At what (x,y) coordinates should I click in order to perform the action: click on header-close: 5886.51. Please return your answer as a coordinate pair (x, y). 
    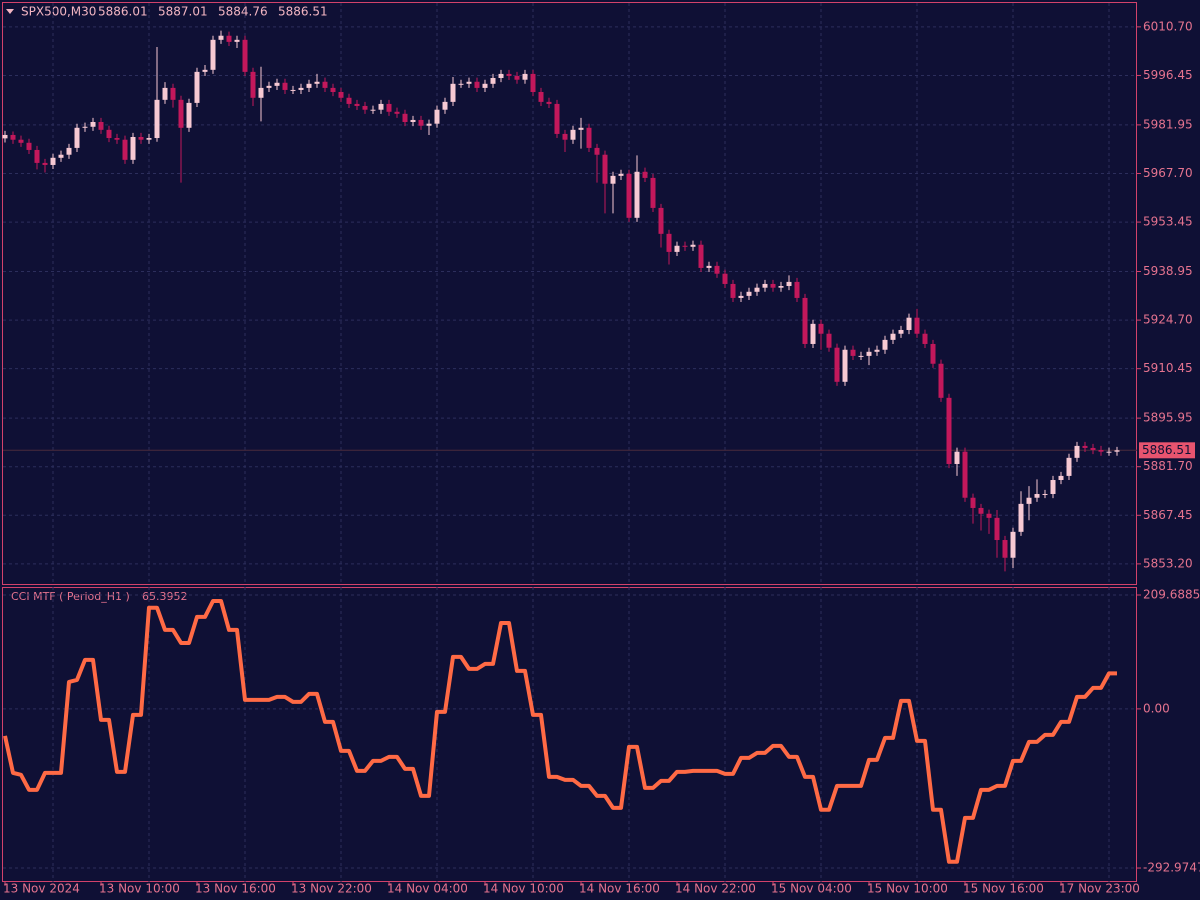
    Looking at the image, I should click on (303, 12).